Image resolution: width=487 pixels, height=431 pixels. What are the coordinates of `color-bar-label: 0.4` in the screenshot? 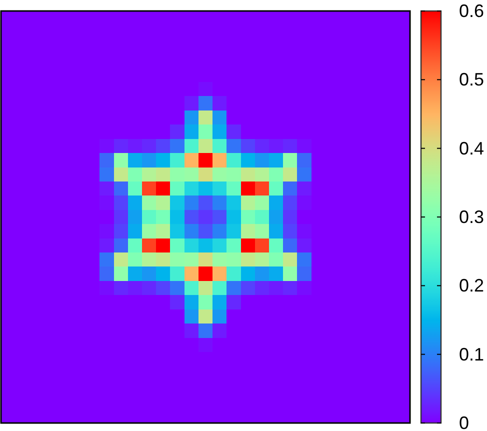 It's located at (471, 148).